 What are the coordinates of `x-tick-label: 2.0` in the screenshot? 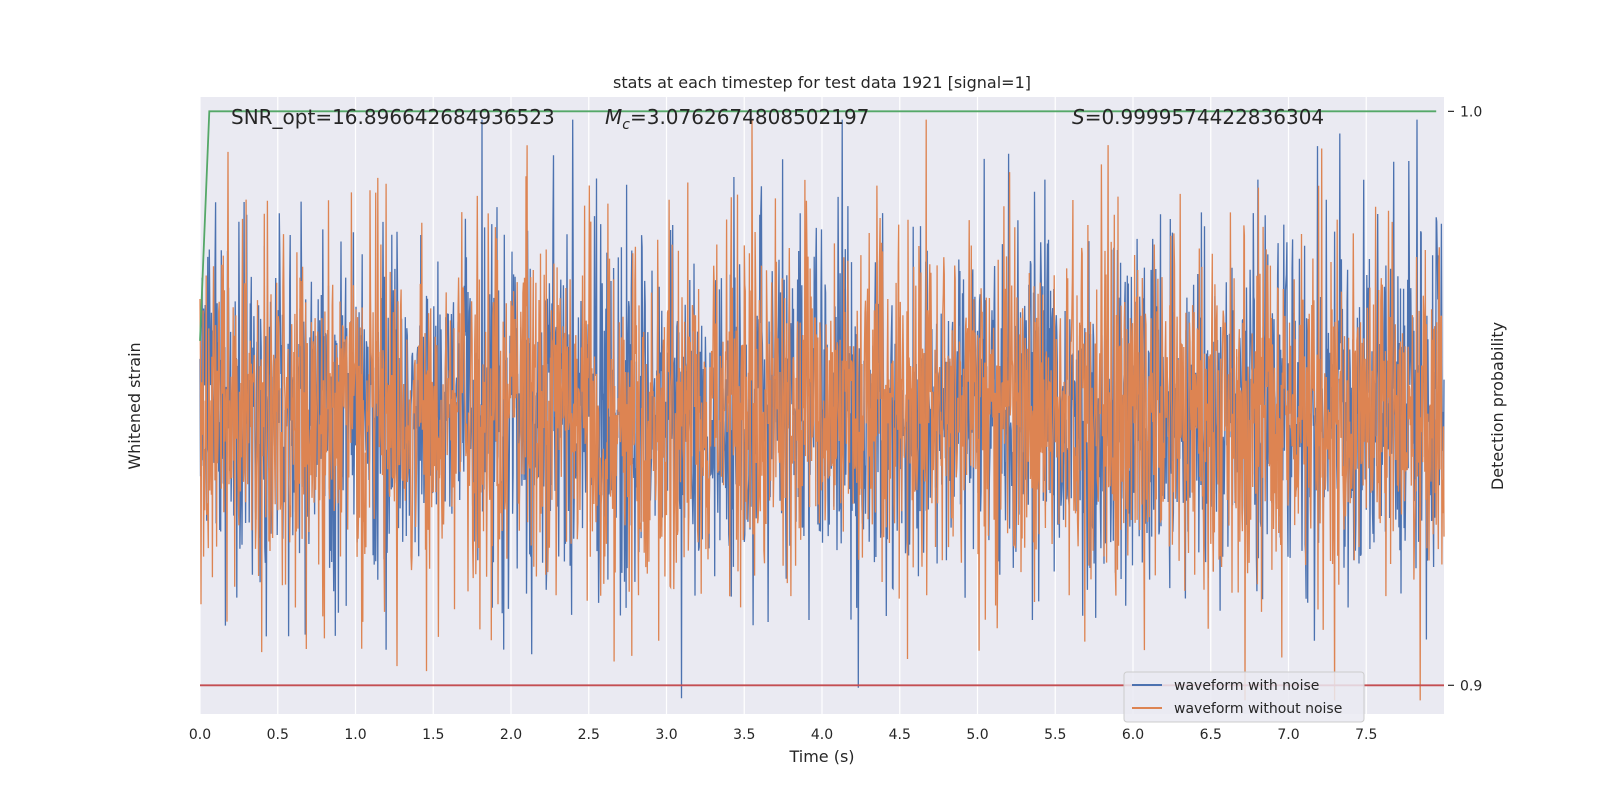 It's located at (511, 735).